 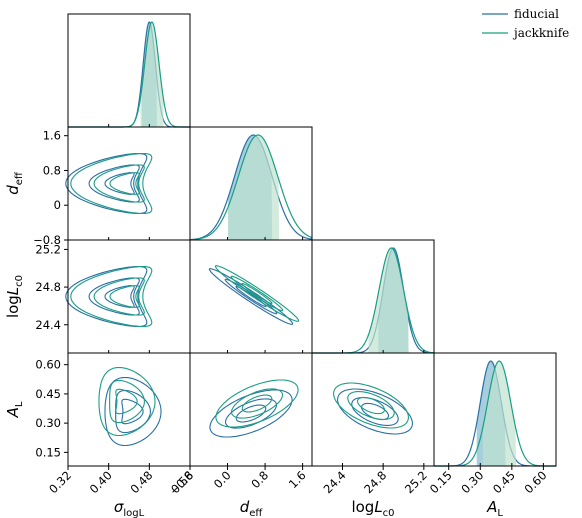 I want to click on x-tick-label: 25.2, so click(x=416, y=482).